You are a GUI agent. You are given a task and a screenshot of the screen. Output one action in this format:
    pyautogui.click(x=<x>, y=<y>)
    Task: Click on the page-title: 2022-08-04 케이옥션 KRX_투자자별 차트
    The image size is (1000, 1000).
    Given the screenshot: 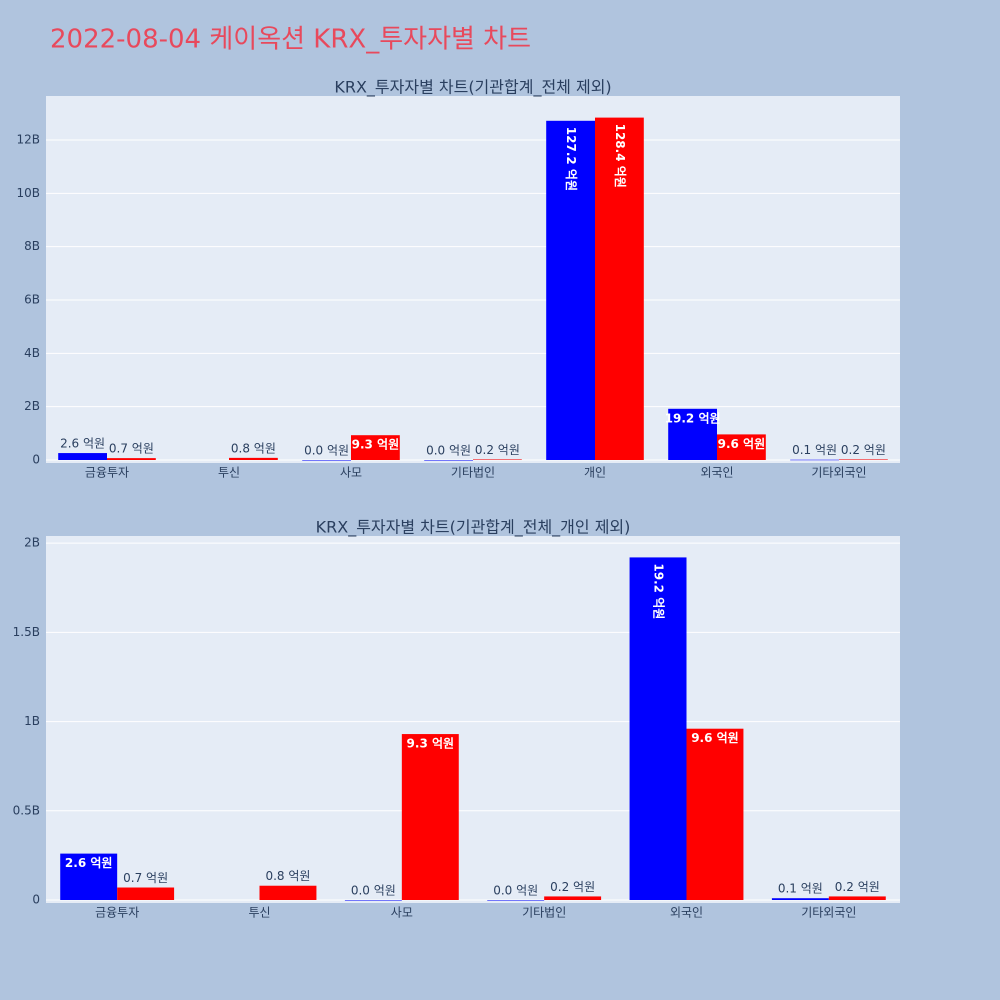 What is the action you would take?
    pyautogui.click(x=290, y=40)
    